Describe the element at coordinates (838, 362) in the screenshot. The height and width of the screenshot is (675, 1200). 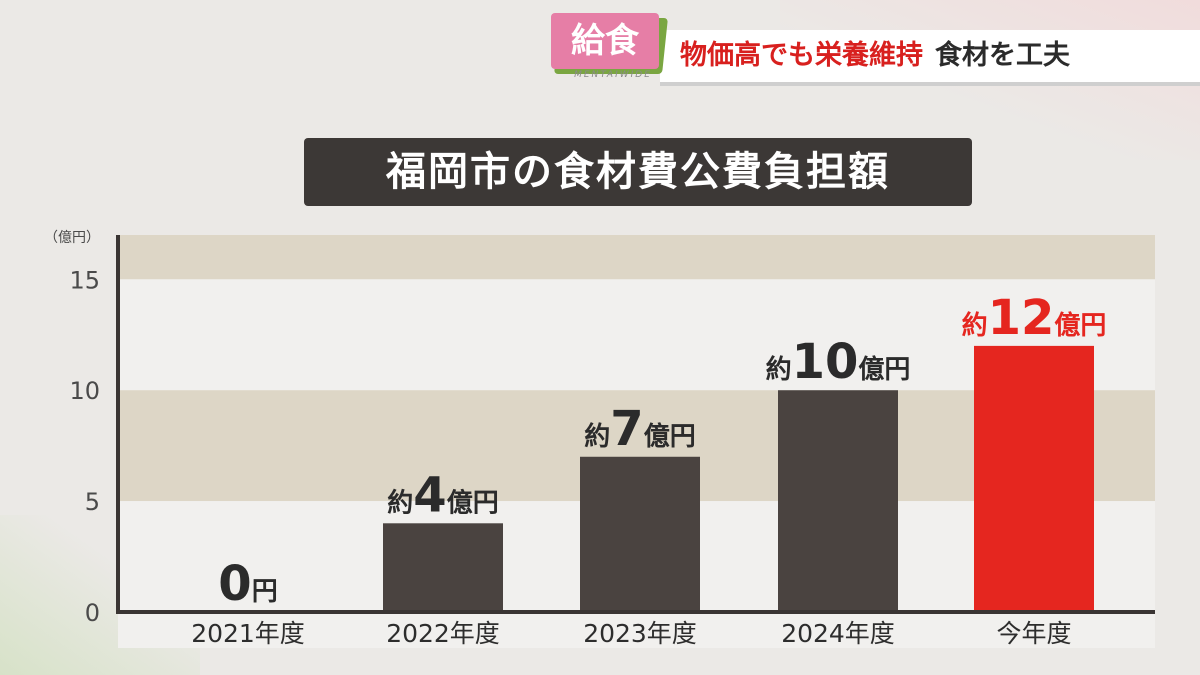
I see `data-label: 約10億円` at that location.